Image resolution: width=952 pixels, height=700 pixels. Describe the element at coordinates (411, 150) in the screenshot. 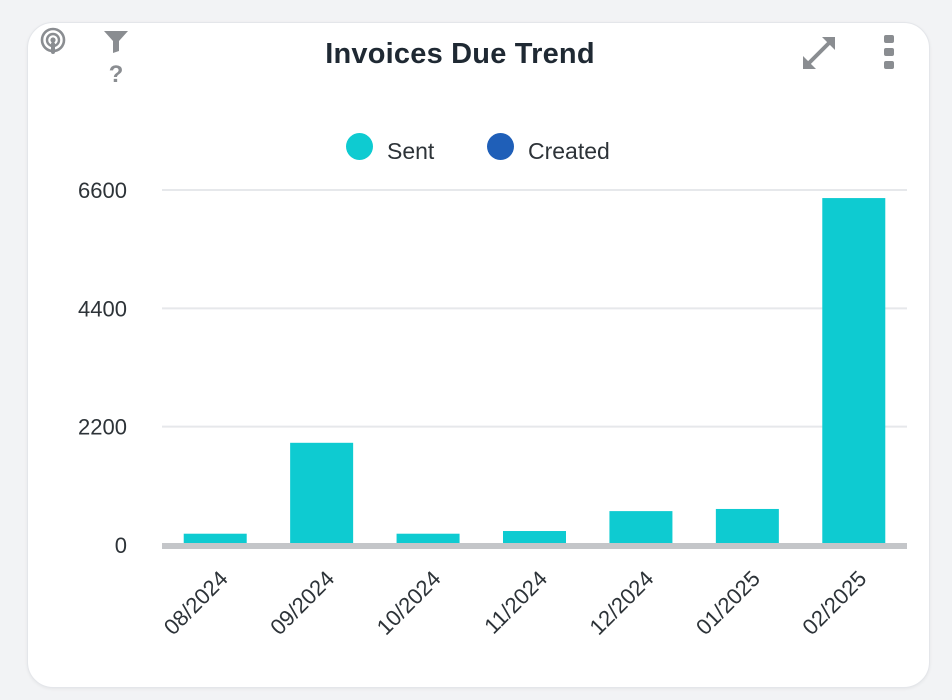

I see `legend-label-sent: Sent` at that location.